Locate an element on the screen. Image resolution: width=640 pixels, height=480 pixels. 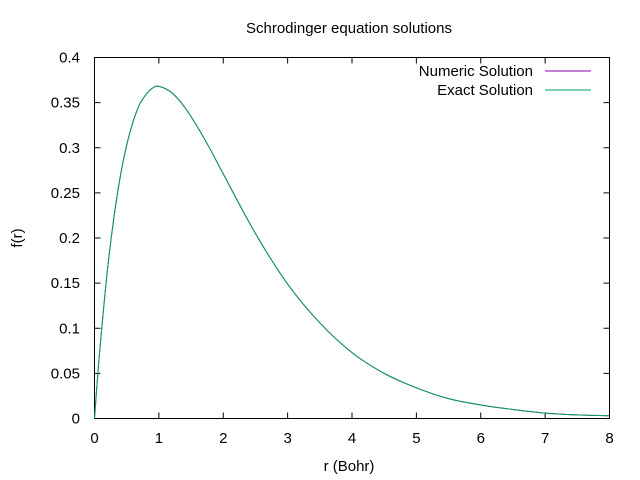
x-axis-label: r (Bohr) is located at coordinates (349, 466).